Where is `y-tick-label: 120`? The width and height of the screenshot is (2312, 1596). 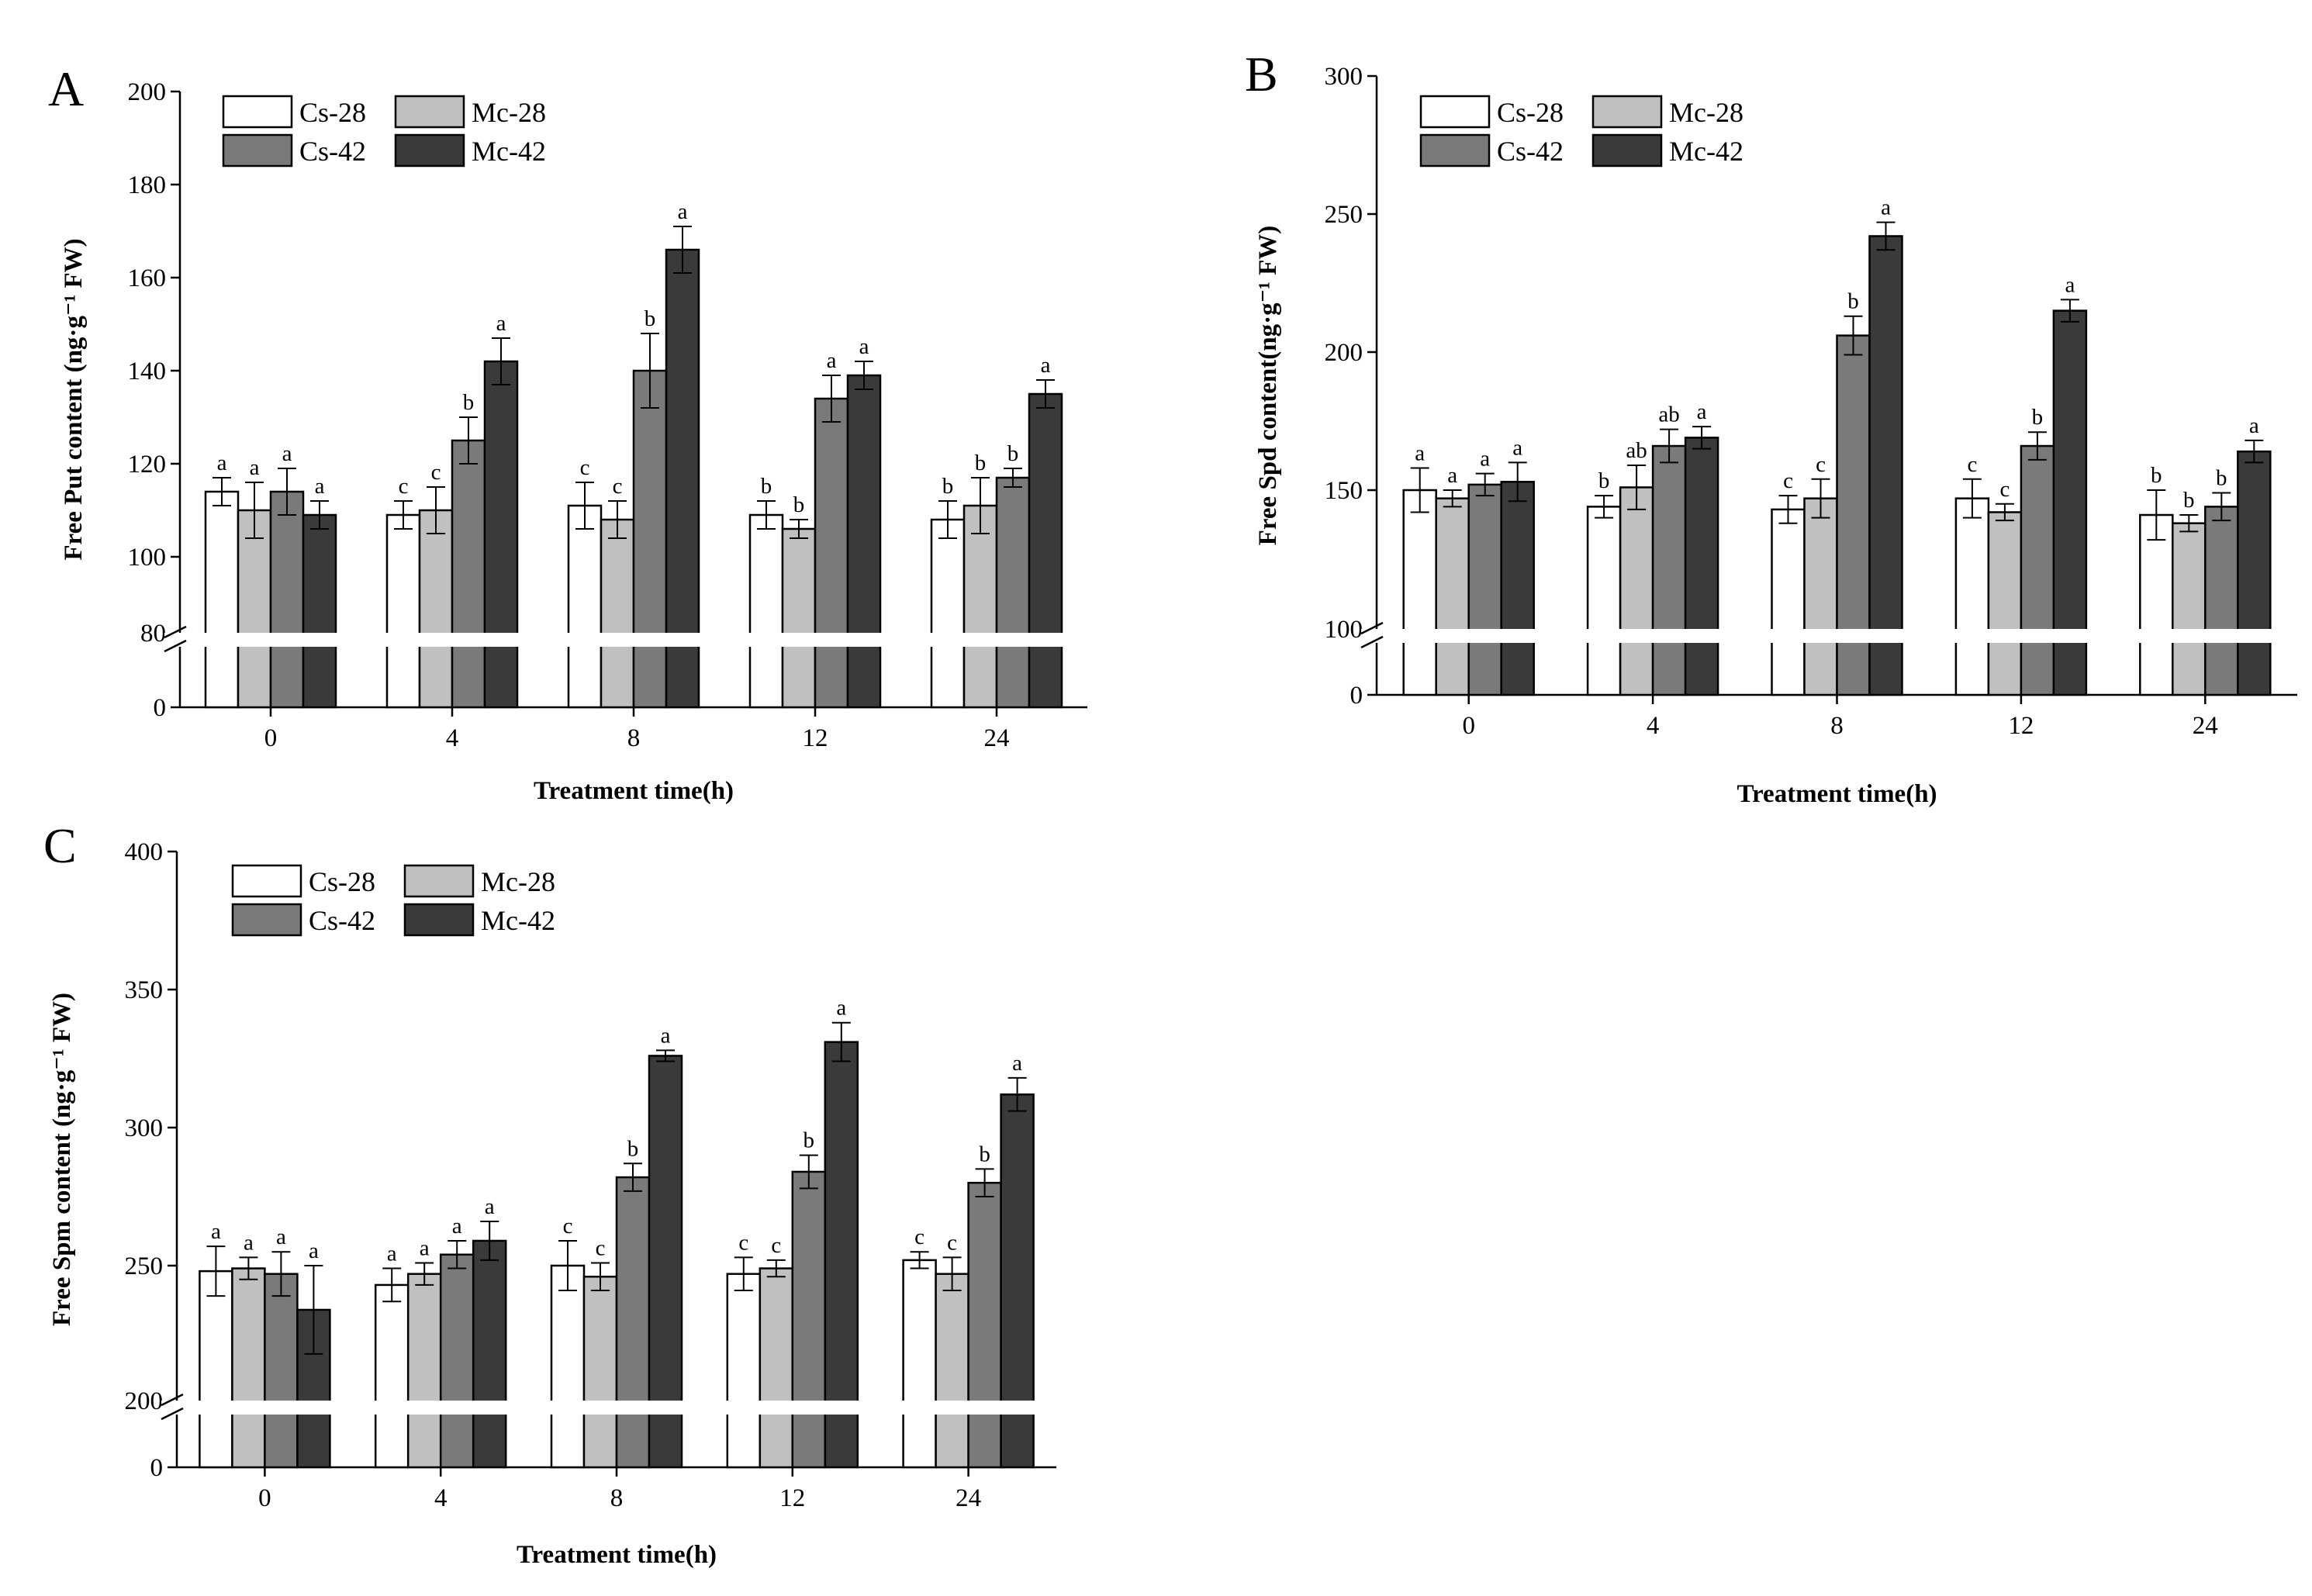
y-tick-label: 120 is located at coordinates (147, 464).